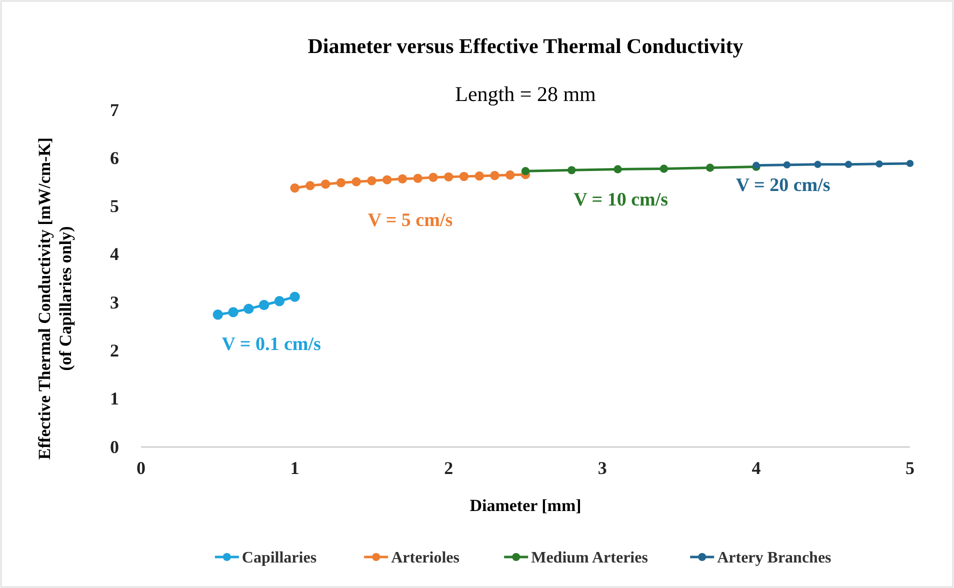 The image size is (954, 588). What do you see at coordinates (141, 468) in the screenshot?
I see `x-tick-label: 0` at bounding box center [141, 468].